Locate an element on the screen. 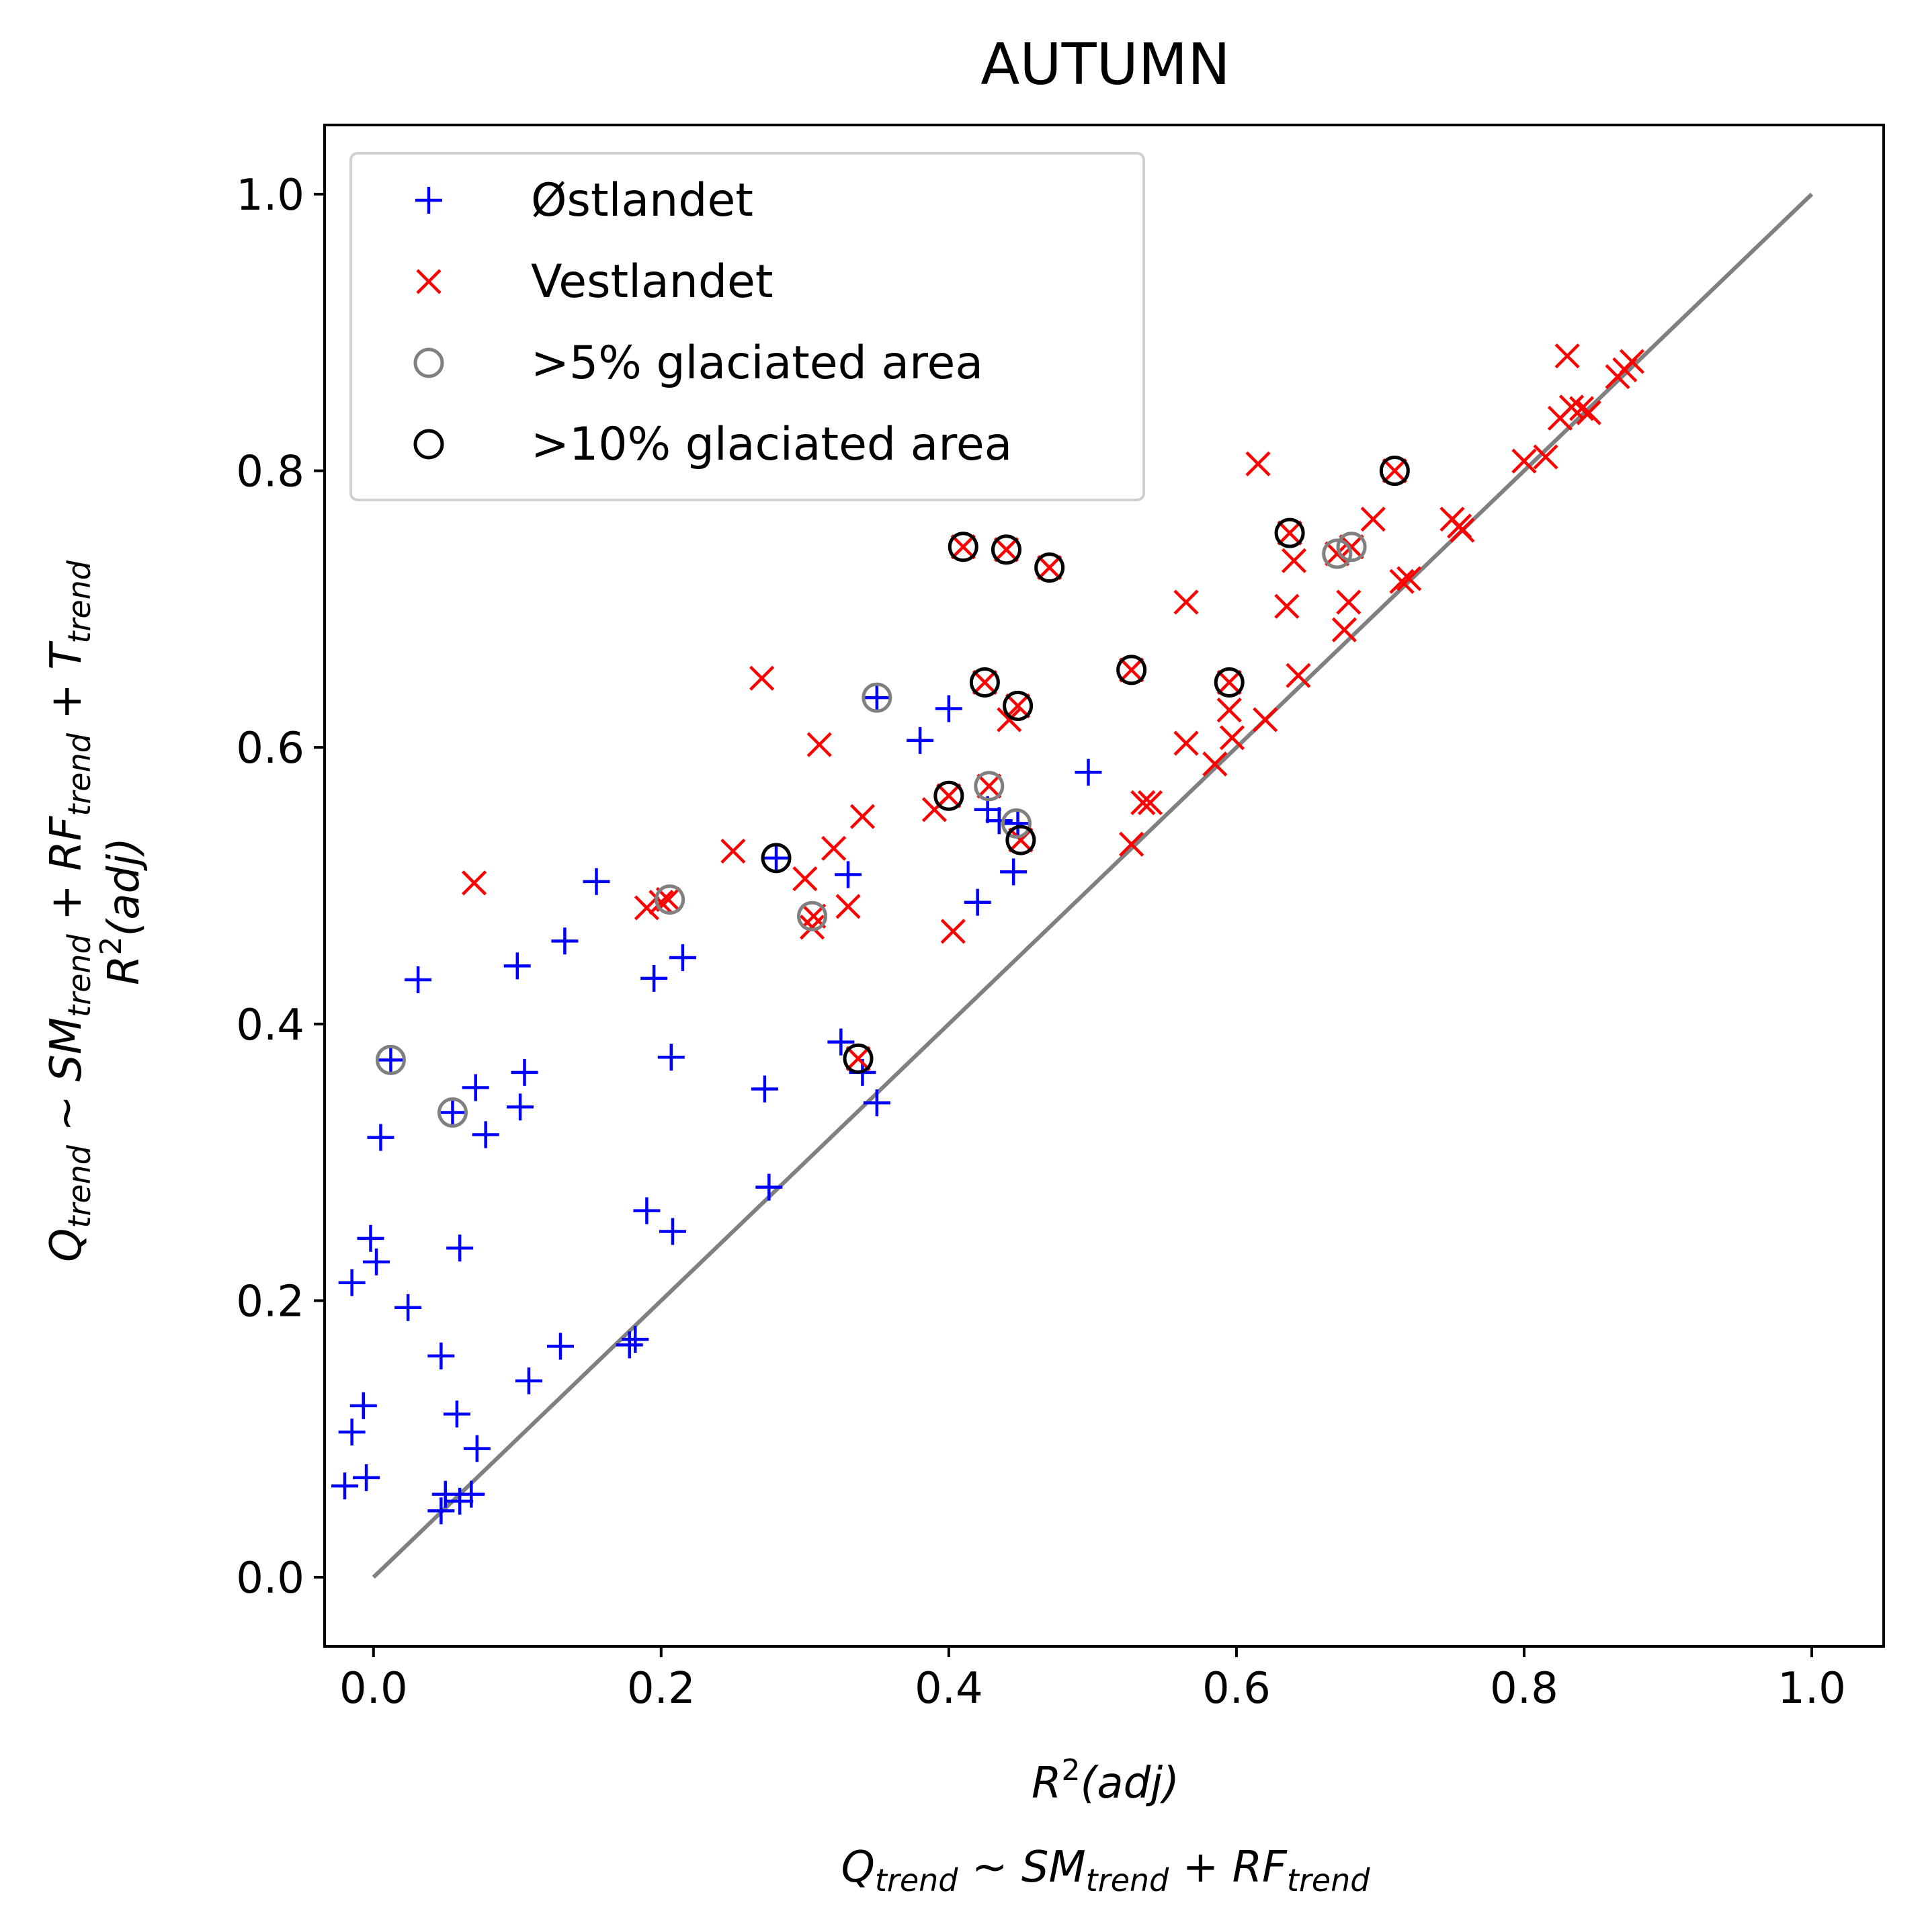 This screenshot has width=1924, height=1932. x-tick-label: 0.4 is located at coordinates (949, 1689).